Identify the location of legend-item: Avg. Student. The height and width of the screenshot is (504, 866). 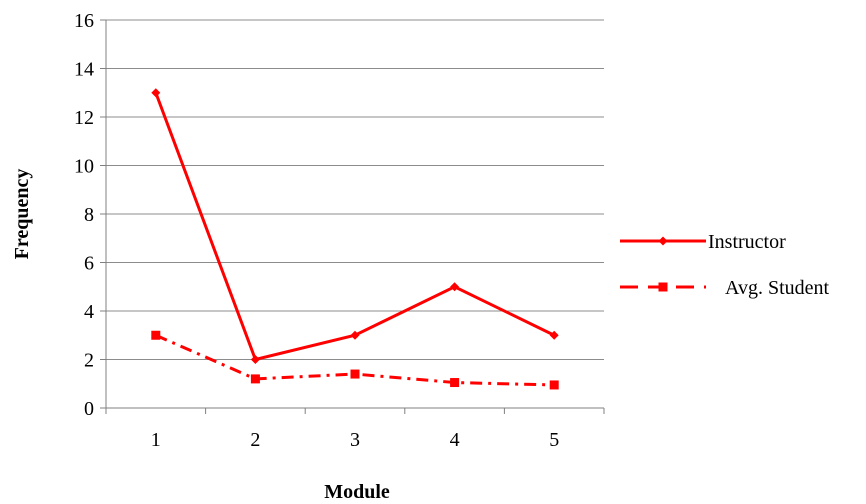
(725, 288).